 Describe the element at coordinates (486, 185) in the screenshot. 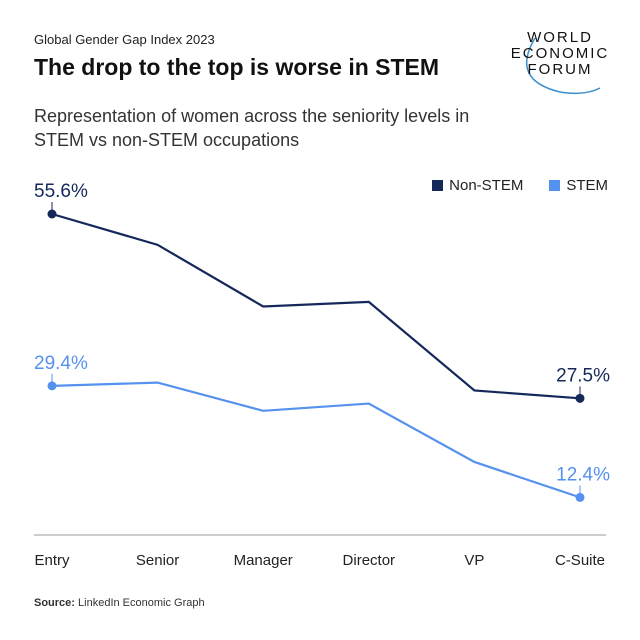

I see `legend-label: Non-STEM` at that location.